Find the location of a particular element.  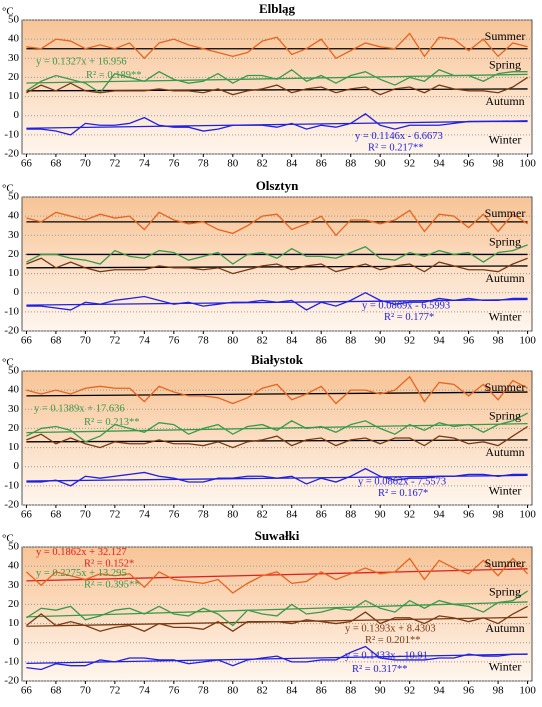

chart-title: Suwałki is located at coordinates (277, 535).